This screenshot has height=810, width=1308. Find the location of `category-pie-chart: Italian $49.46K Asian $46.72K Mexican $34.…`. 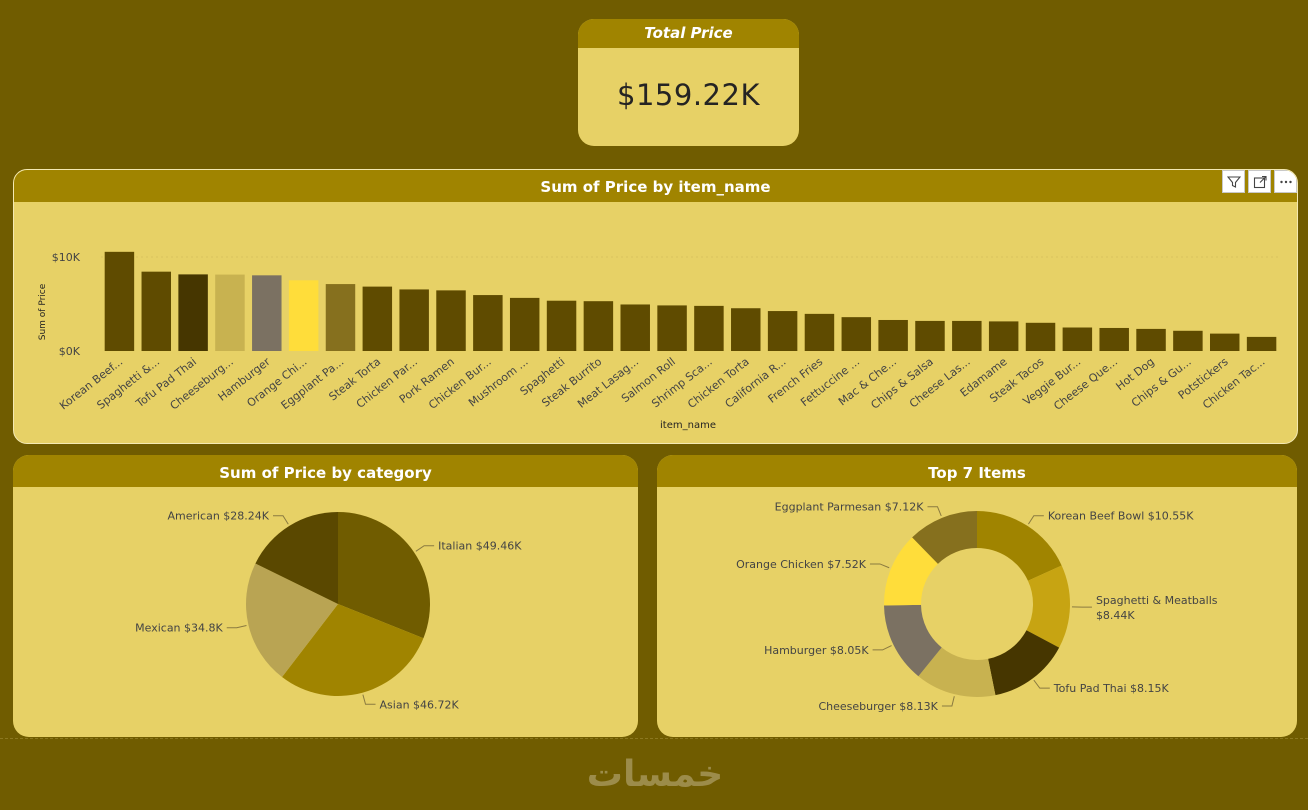

category-pie-chart: Italian $49.46K Asian $46.72K Mexican $34.… is located at coordinates (328, 611).